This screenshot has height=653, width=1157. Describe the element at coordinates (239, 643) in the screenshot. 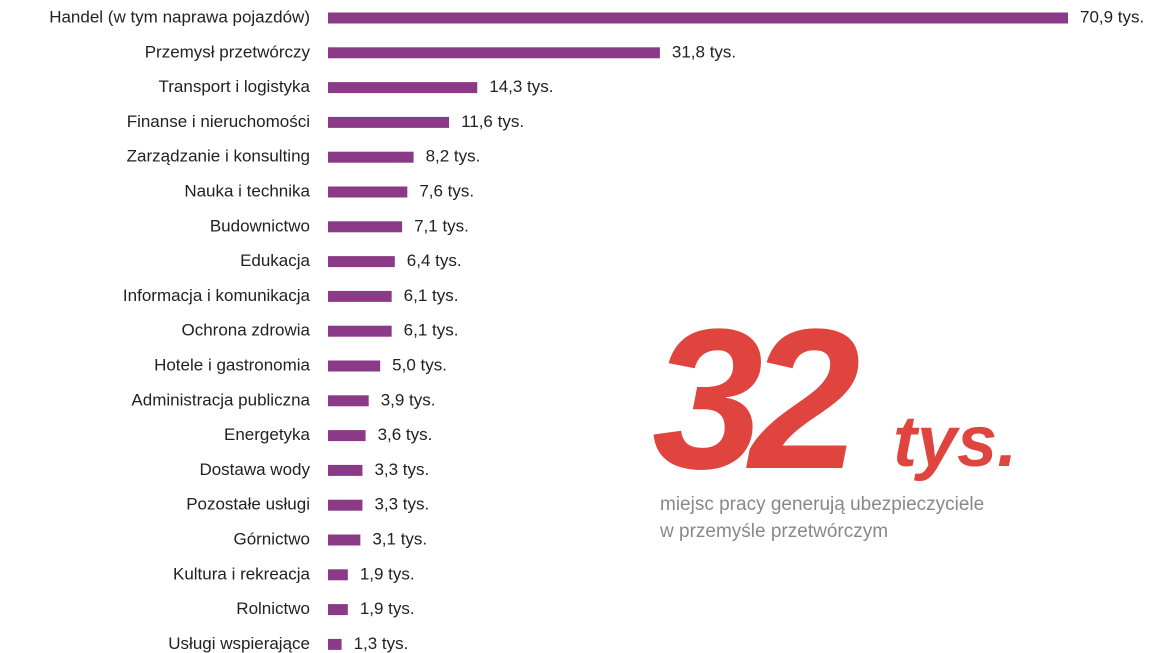

I see `category-label: Usługi wspierające` at that location.